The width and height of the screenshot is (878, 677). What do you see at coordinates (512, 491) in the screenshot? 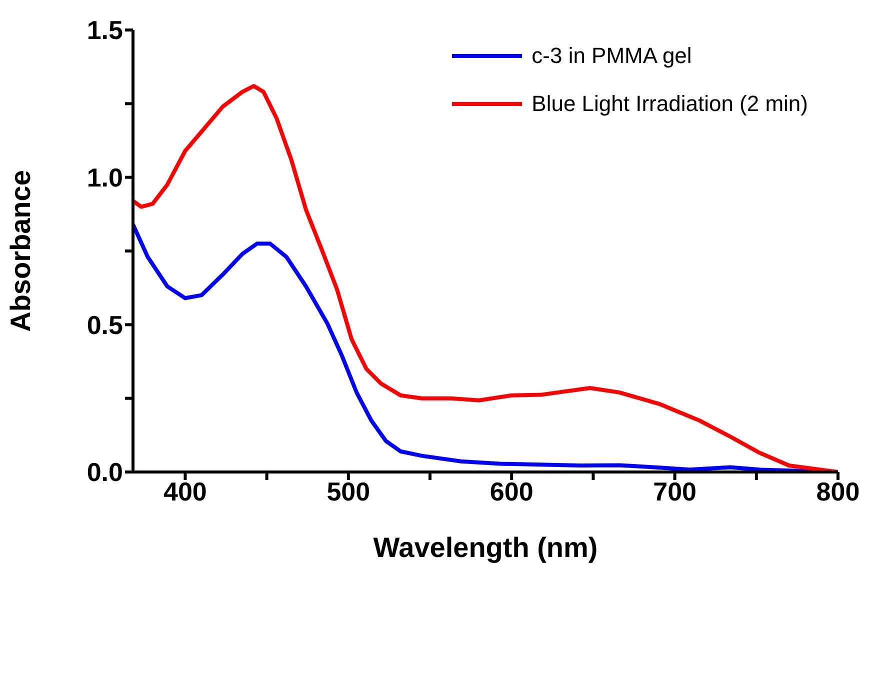
I see `x-tick-label: 600` at bounding box center [512, 491].